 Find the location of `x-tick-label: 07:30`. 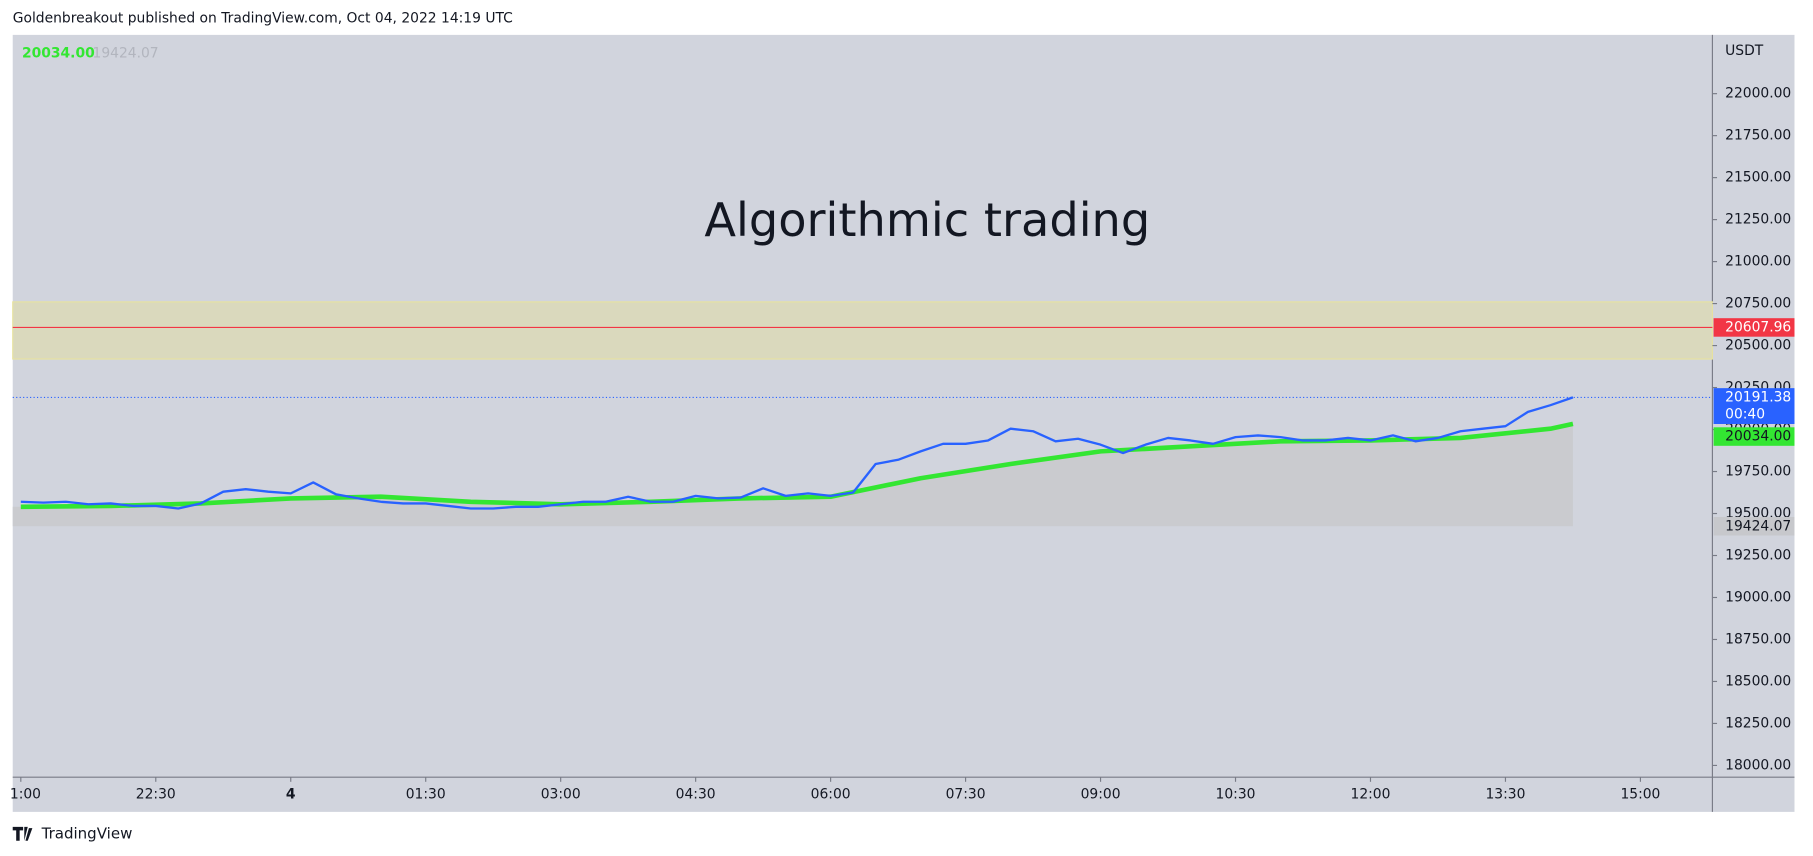

x-tick-label: 07:30 is located at coordinates (966, 795).